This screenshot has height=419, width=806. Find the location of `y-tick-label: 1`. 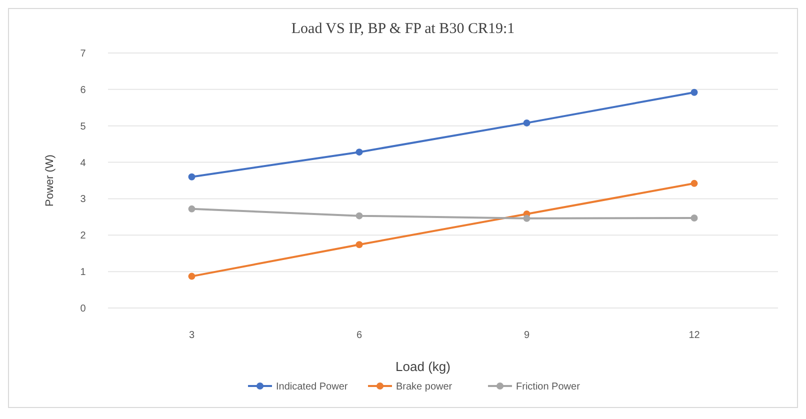

y-tick-label: 1 is located at coordinates (83, 272).